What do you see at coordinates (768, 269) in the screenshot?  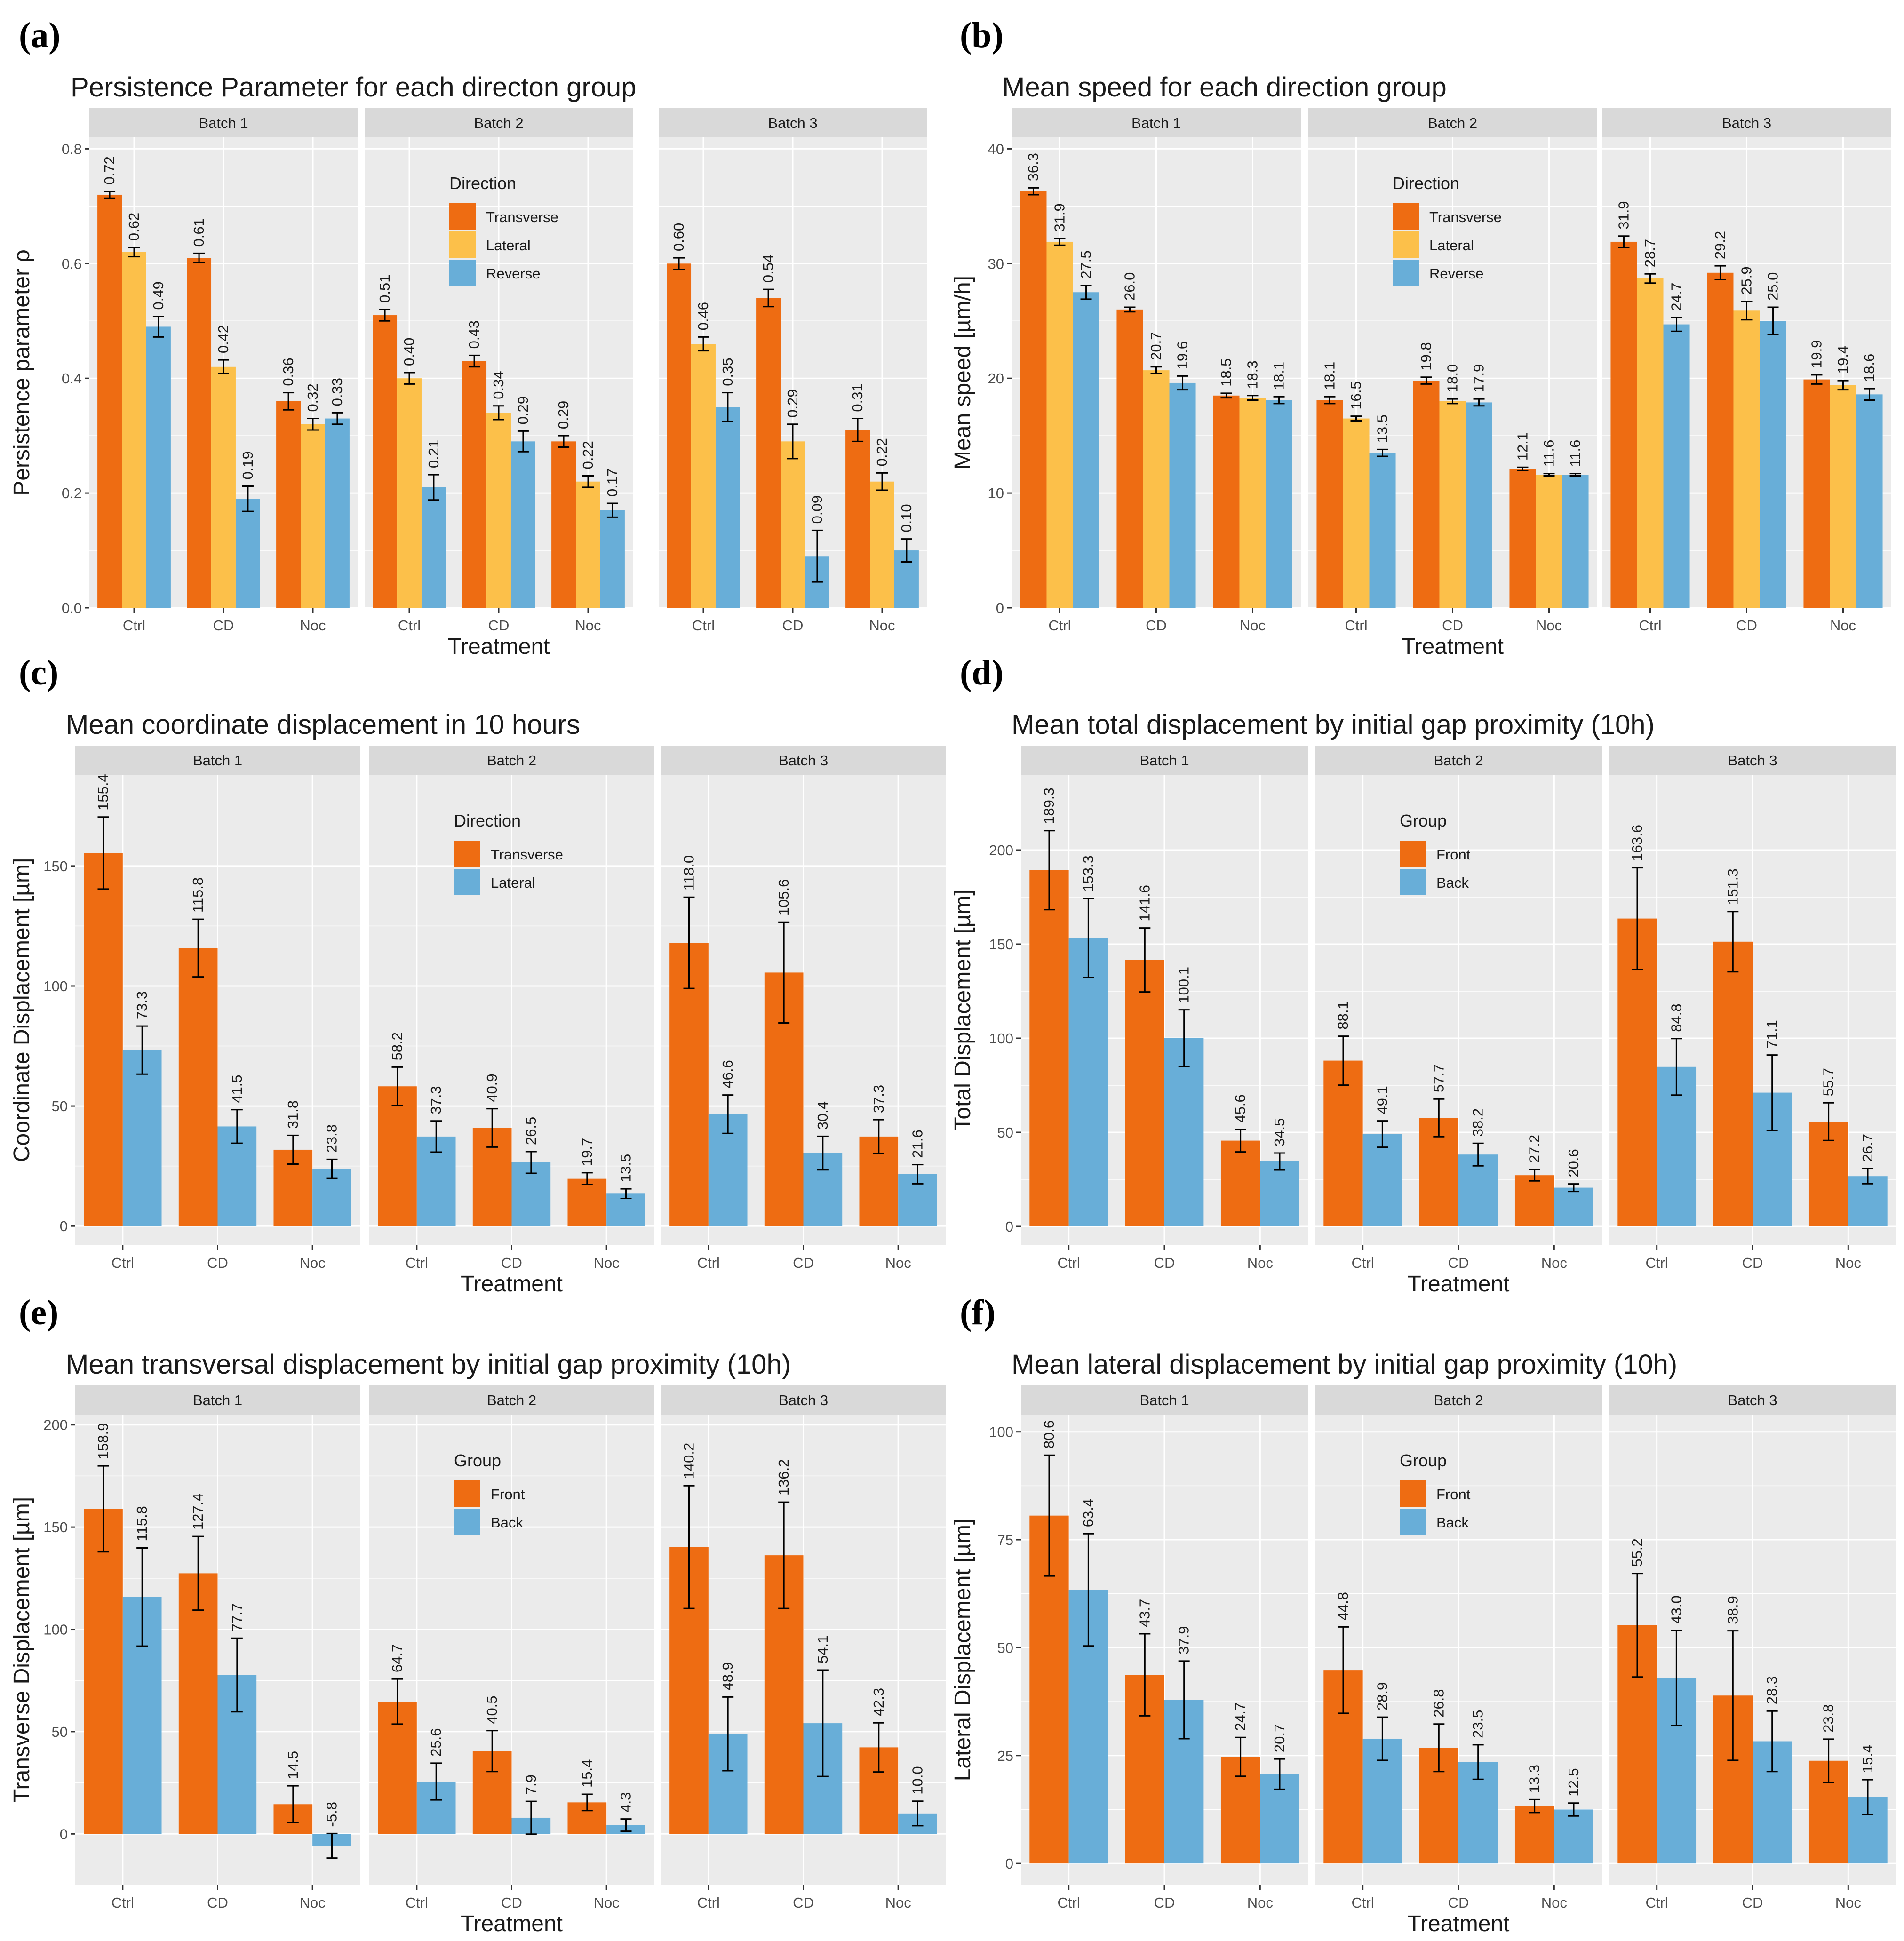 I see `data-label: 0.54` at bounding box center [768, 269].